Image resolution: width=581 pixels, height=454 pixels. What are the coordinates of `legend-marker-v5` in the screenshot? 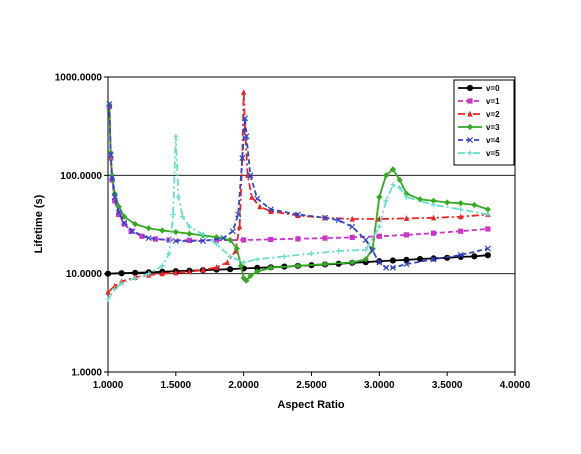 It's located at (470, 153).